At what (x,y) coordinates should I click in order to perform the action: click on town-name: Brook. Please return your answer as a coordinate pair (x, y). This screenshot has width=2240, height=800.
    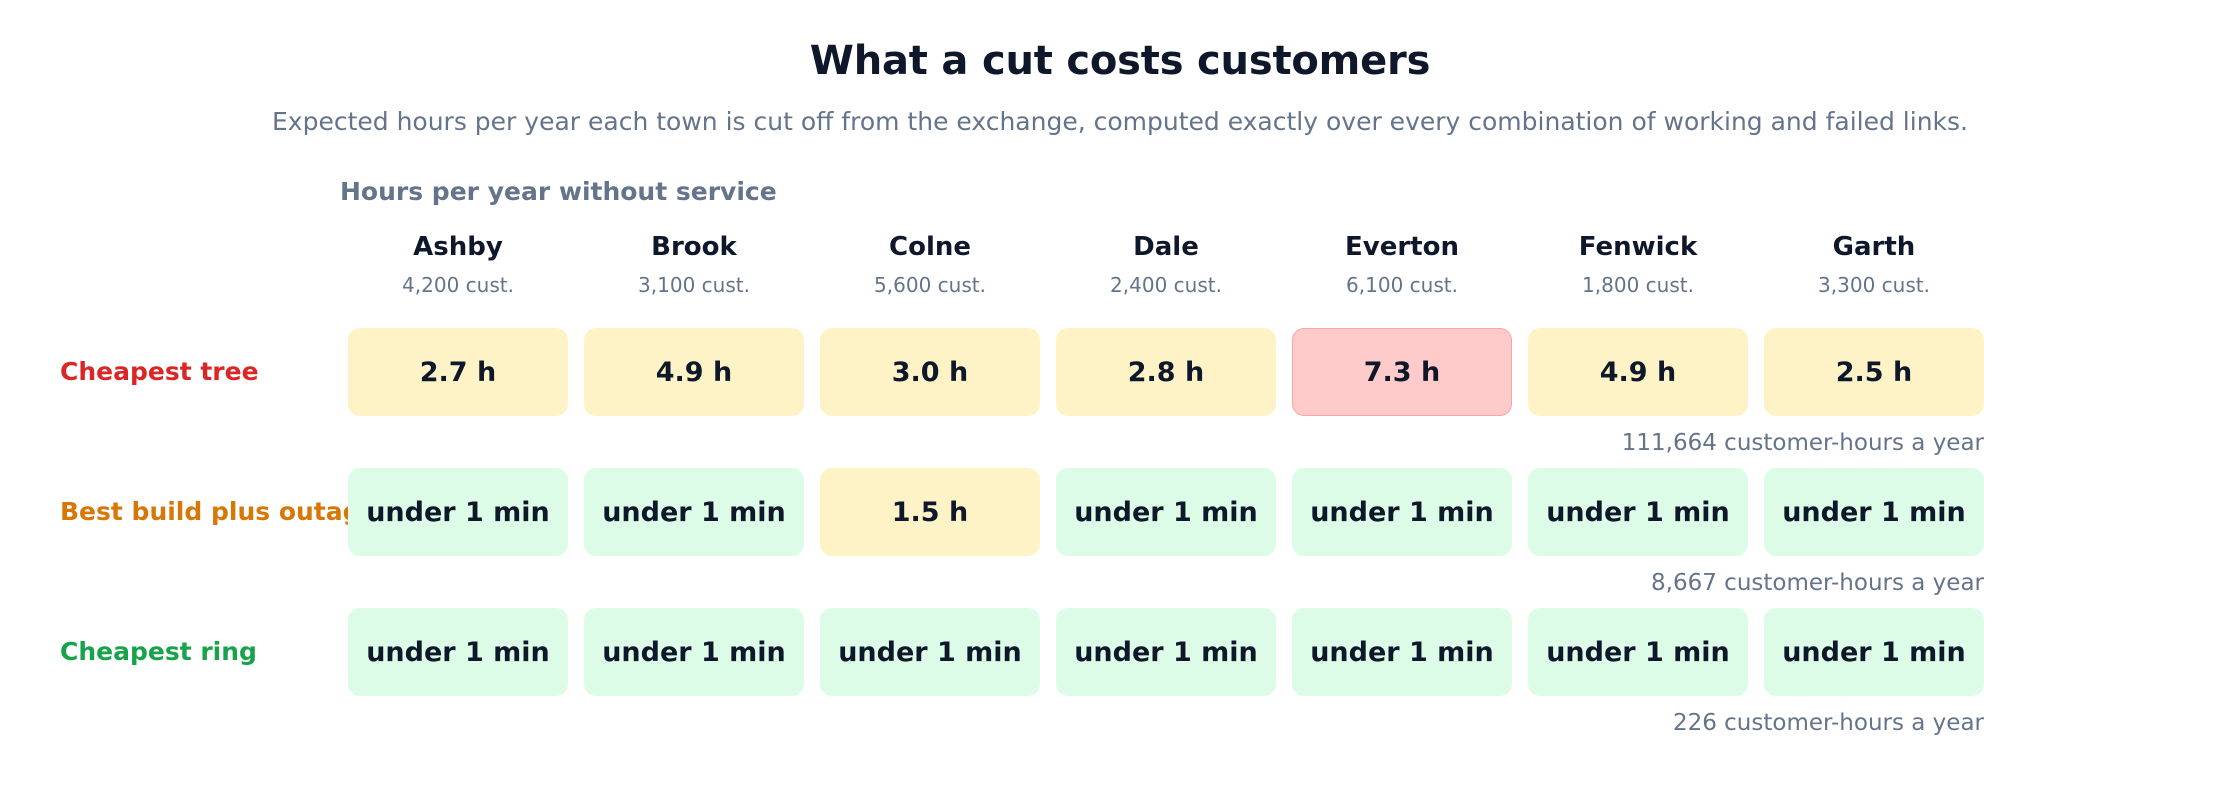
    Looking at the image, I should click on (694, 247).